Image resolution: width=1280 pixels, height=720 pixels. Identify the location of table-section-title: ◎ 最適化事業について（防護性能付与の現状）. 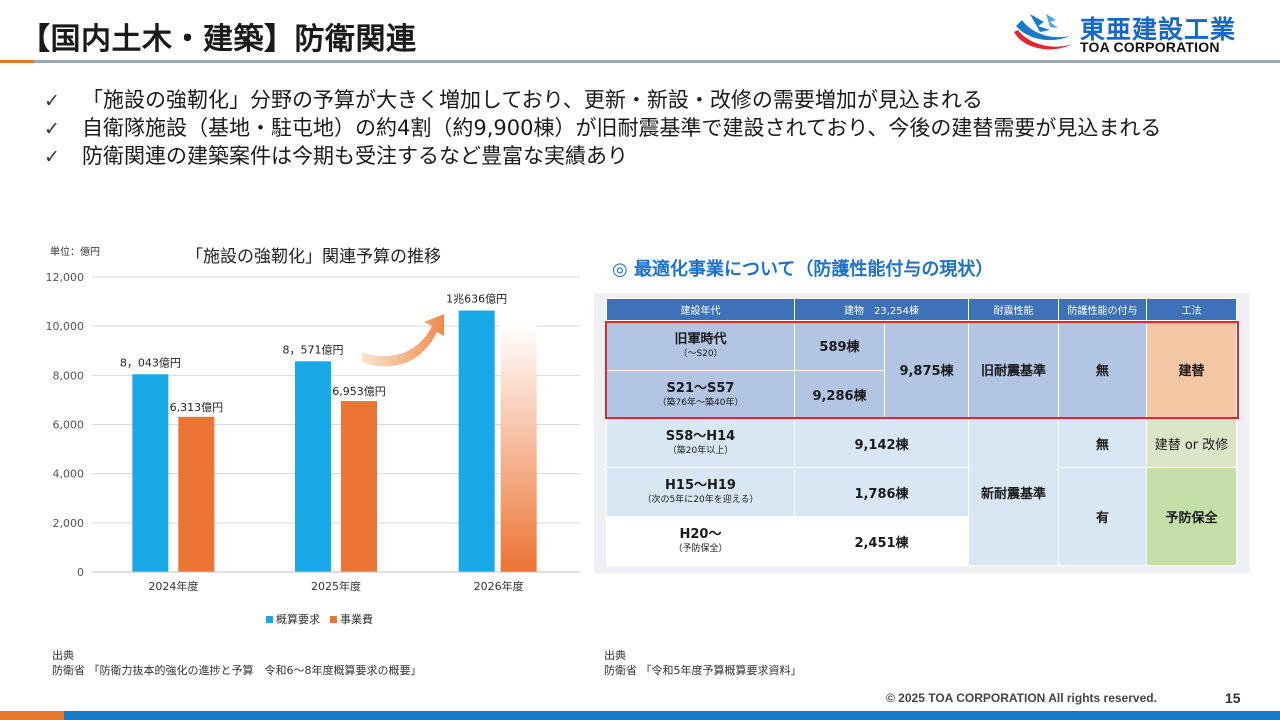
(803, 269).